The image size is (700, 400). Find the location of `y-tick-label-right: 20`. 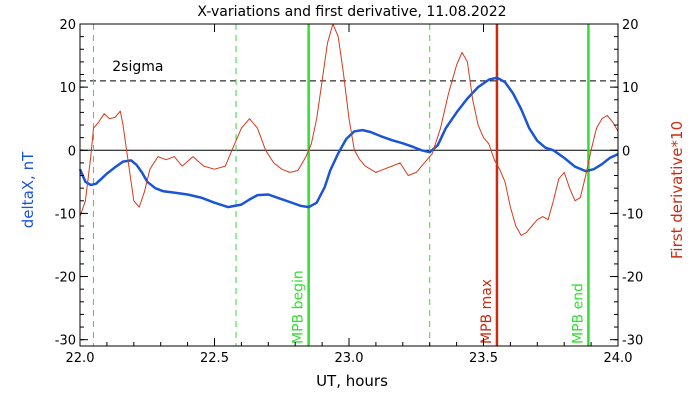

y-tick-label-right: 20 is located at coordinates (630, 25).